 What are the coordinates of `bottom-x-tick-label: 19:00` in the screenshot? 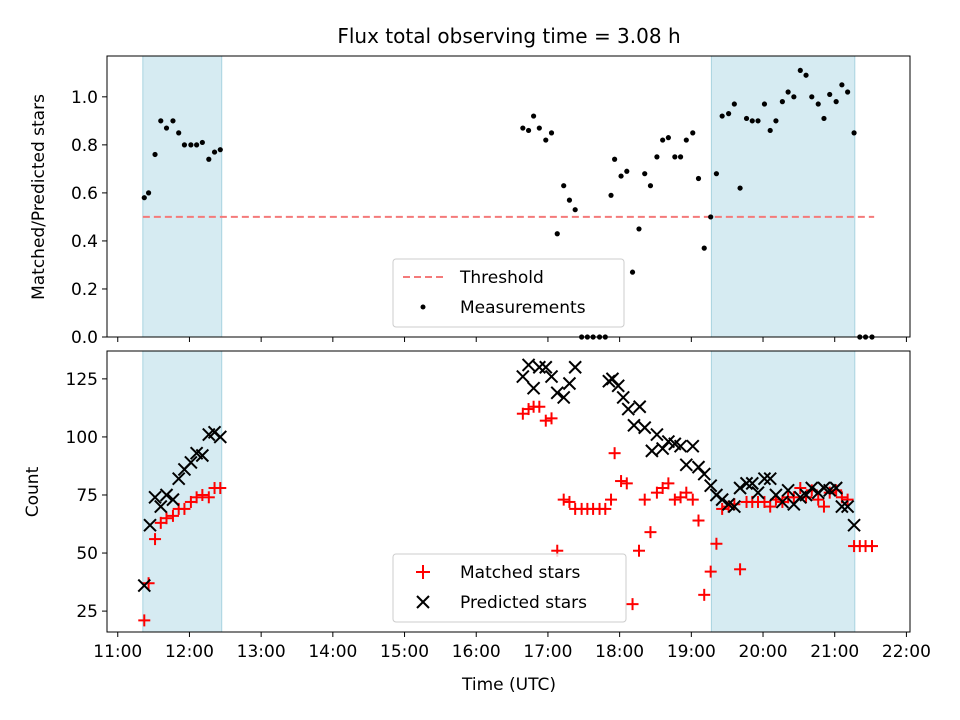 It's located at (691, 652).